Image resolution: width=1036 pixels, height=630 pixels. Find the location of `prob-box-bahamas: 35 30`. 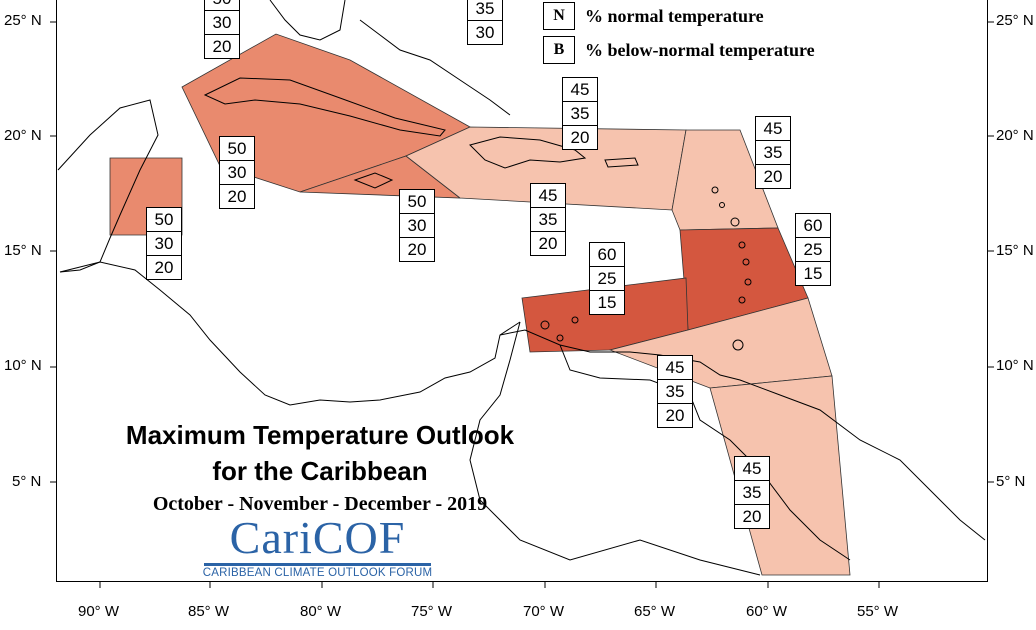

prob-box-bahamas: 35 30 is located at coordinates (485, 22).